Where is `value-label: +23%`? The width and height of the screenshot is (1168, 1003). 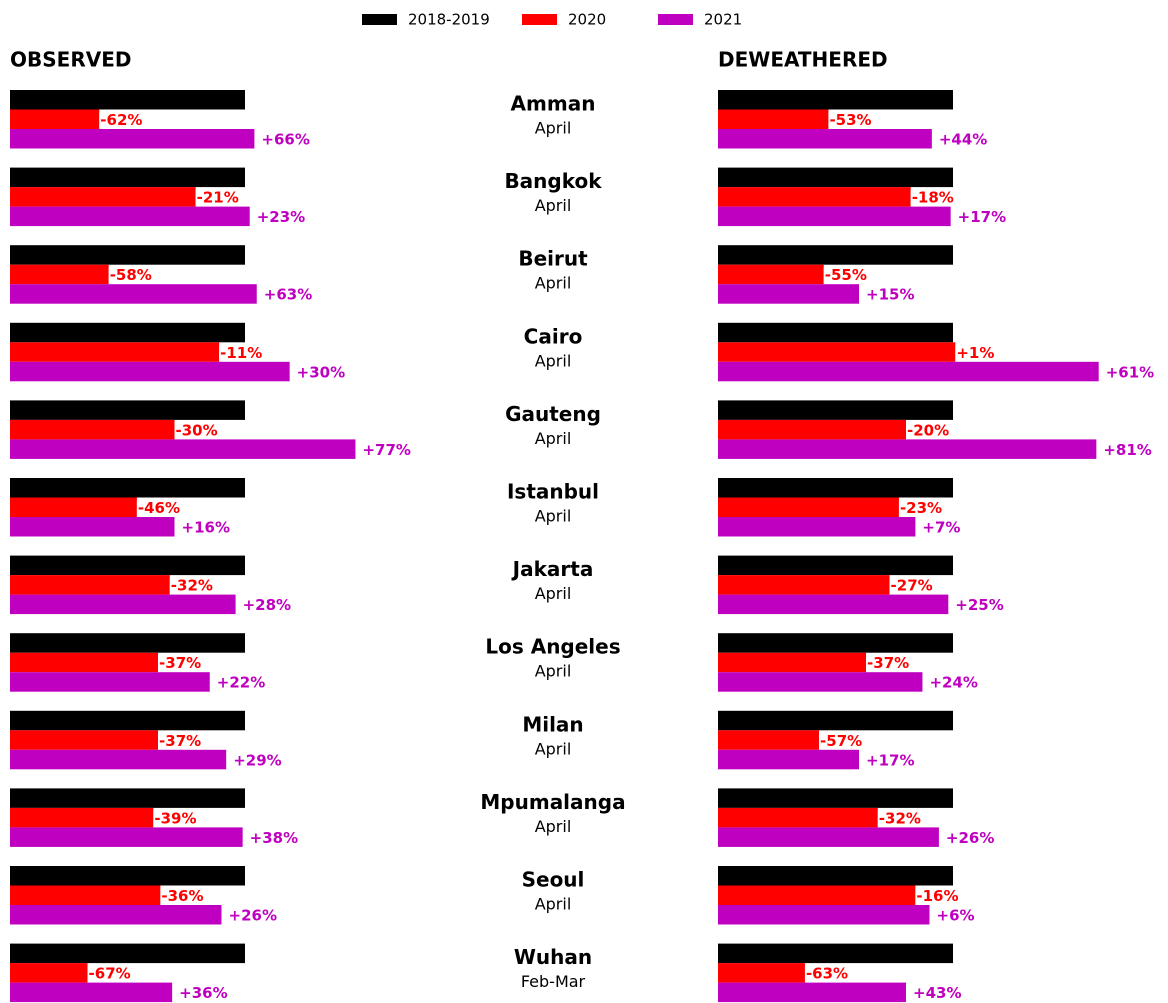 value-label: +23% is located at coordinates (281, 217).